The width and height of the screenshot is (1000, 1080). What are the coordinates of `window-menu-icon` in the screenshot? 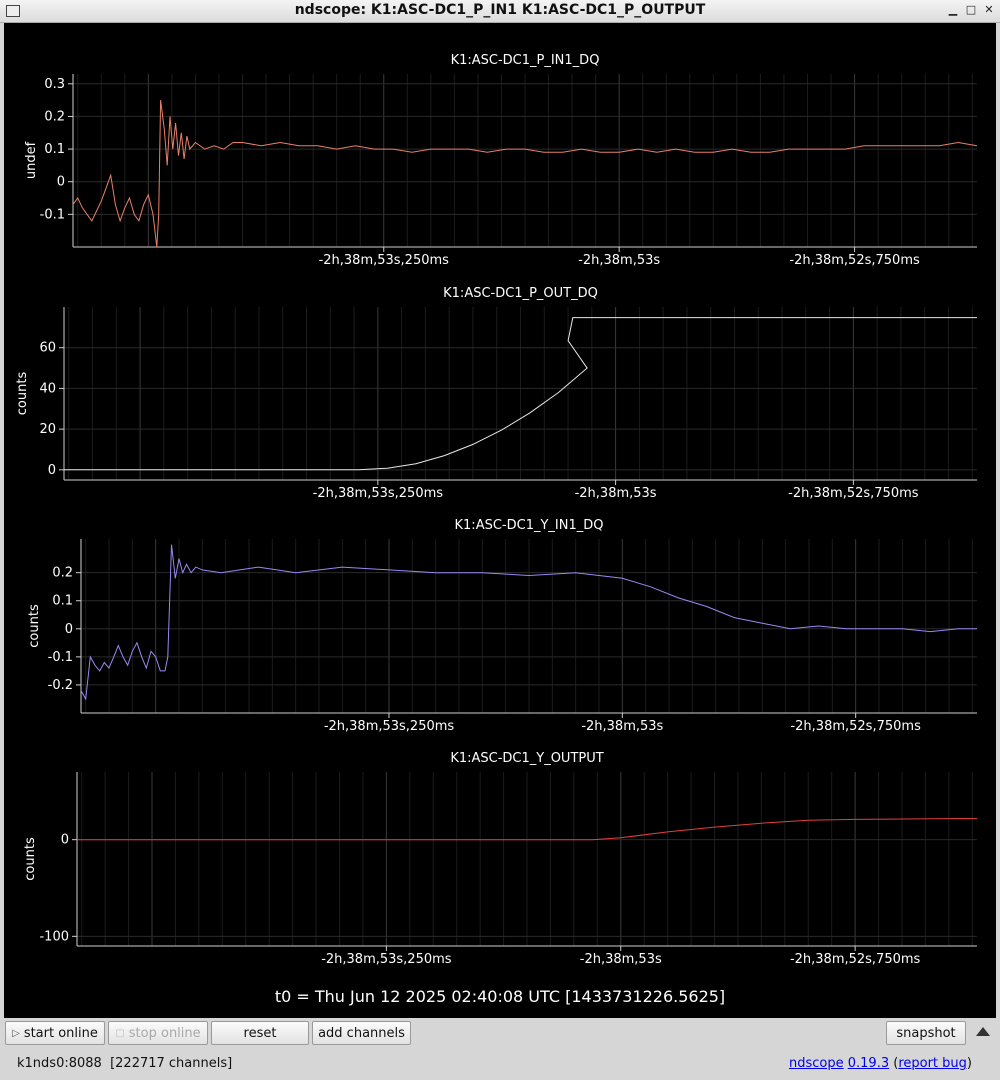 It's located at (13, 11).